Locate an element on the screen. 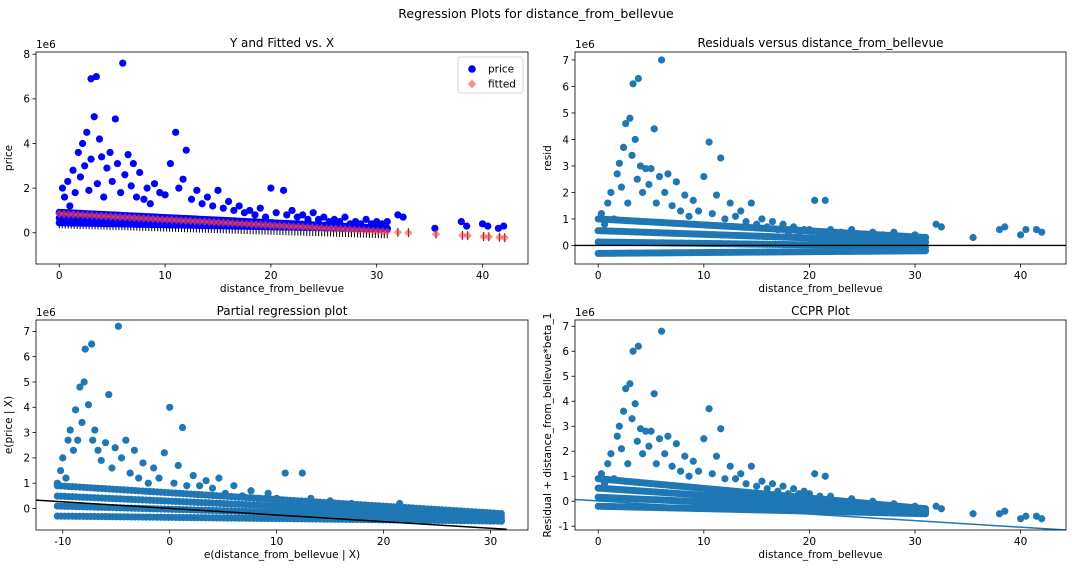 The image size is (1072, 568). x-tick-label: 30 is located at coordinates (376, 276).